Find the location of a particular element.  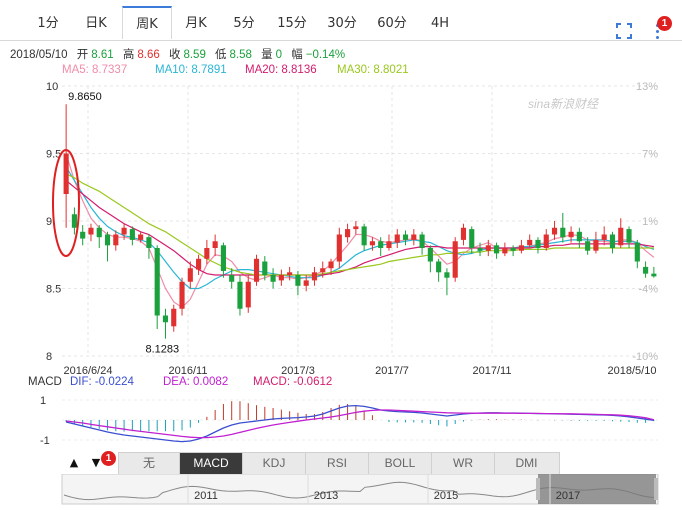

open-label: 开 is located at coordinates (82, 55).